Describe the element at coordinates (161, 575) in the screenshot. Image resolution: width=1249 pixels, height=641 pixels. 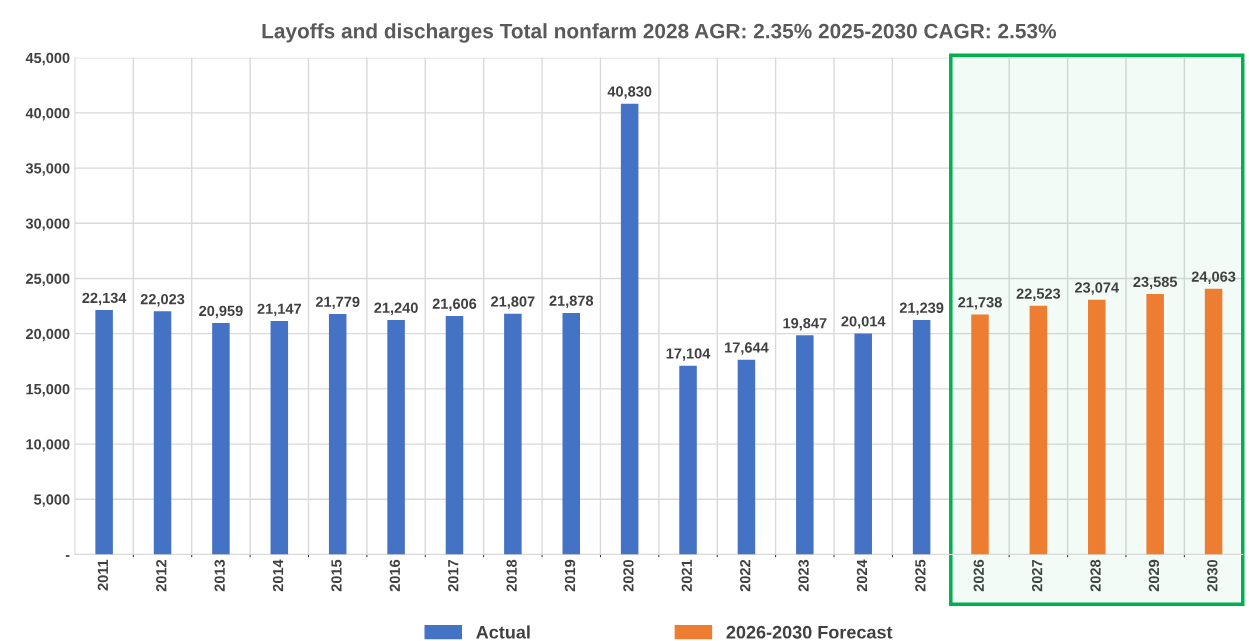
I see `x-tick-label: 2012` at that location.